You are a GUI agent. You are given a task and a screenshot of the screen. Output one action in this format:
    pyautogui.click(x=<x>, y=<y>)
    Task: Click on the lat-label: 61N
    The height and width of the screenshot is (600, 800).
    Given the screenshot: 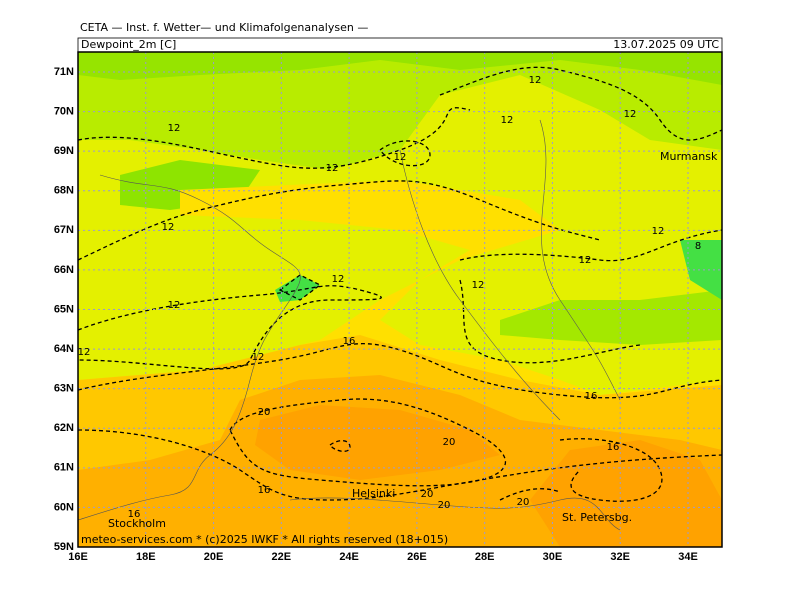 What is the action you would take?
    pyautogui.click(x=64, y=468)
    